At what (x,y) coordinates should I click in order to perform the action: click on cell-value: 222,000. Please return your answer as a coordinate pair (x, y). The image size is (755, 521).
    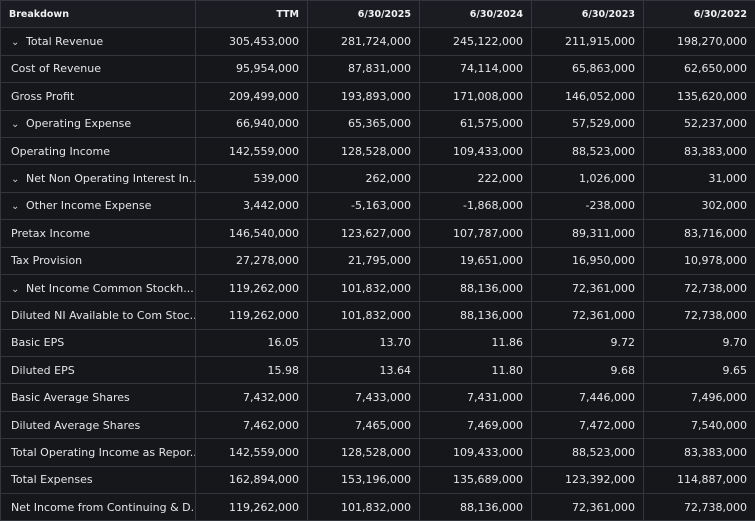
    Looking at the image, I should click on (476, 178).